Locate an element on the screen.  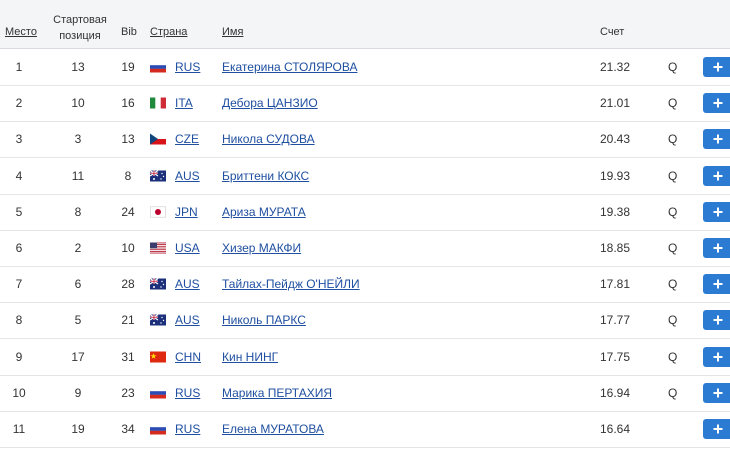
bib: 24 is located at coordinates (128, 211).